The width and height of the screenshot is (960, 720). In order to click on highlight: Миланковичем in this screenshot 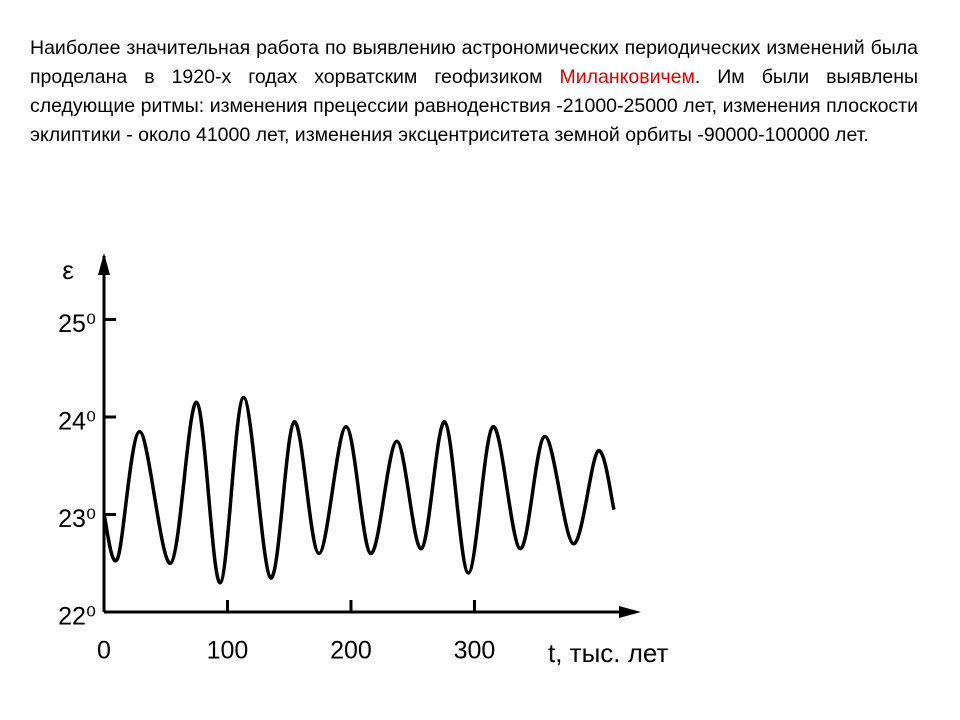, I will do `click(627, 77)`.